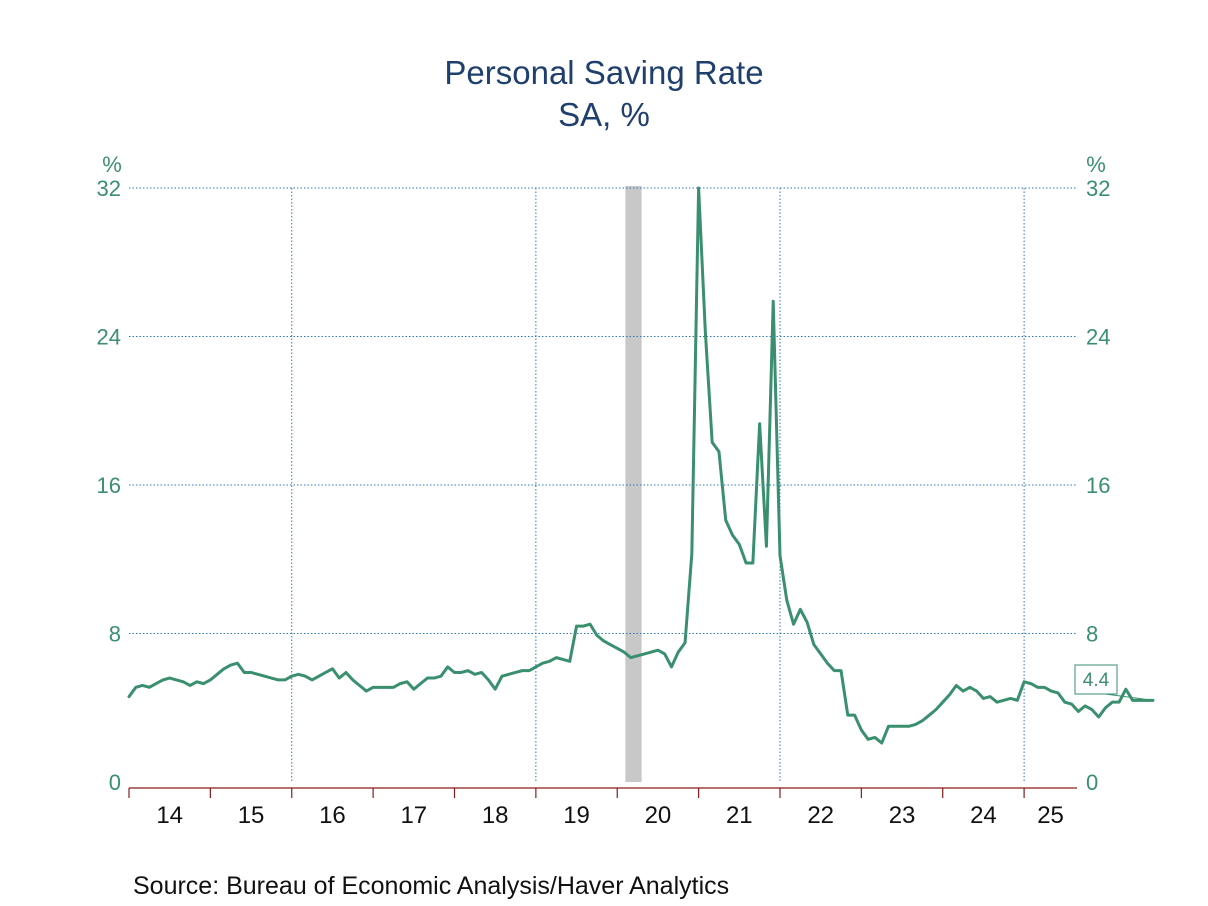 The width and height of the screenshot is (1208, 906). I want to click on y-tick-left-32: 32, so click(109, 188).